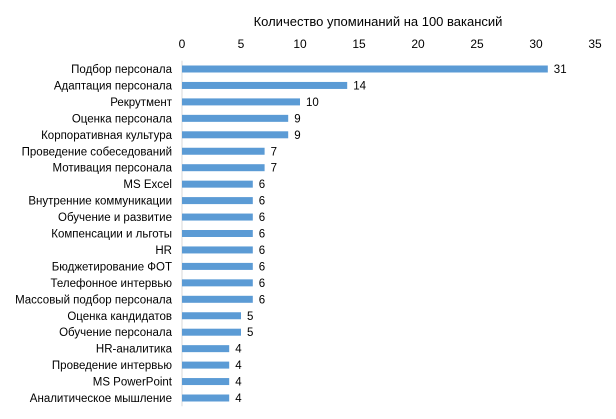  Describe the element at coordinates (100, 202) in the screenshot. I see `category-label: Внутренние коммуникации` at that location.